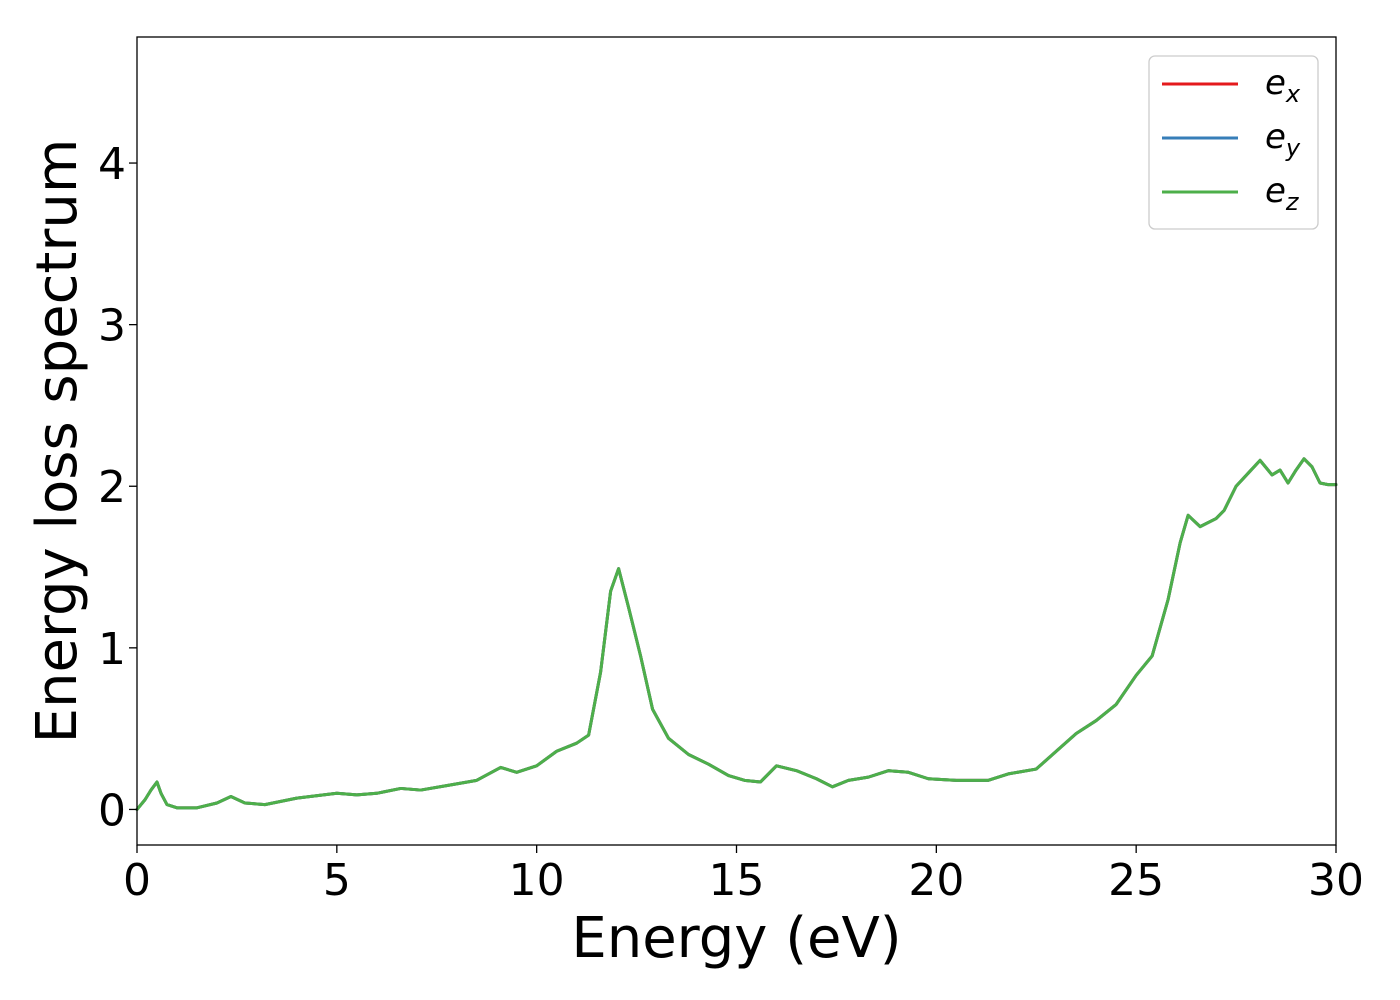 Image resolution: width=1400 pixels, height=1000 pixels. What do you see at coordinates (137, 880) in the screenshot?
I see `x-tick-label: 0` at bounding box center [137, 880].